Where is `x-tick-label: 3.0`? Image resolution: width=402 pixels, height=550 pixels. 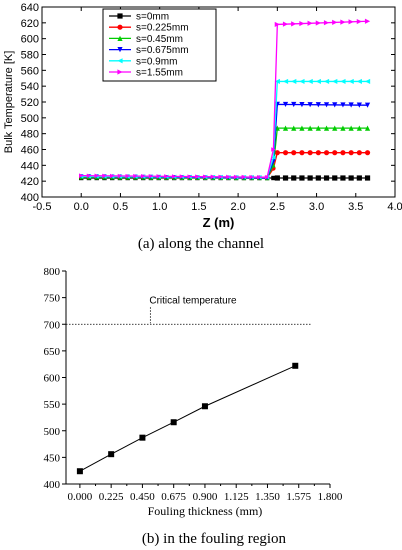
x-tick-label: 3.0 is located at coordinates (316, 207).